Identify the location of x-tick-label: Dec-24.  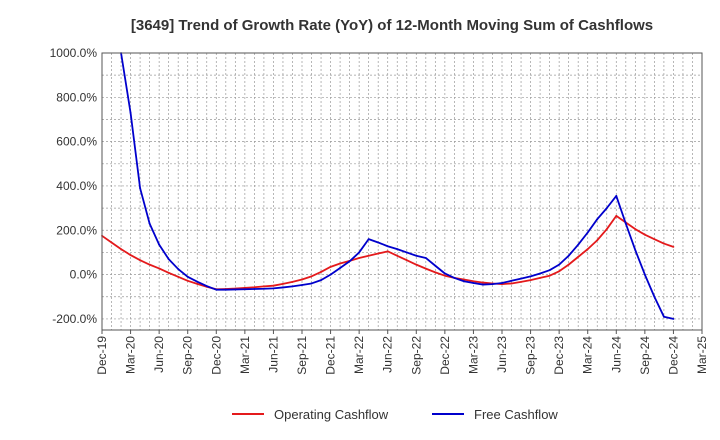
(673, 355).